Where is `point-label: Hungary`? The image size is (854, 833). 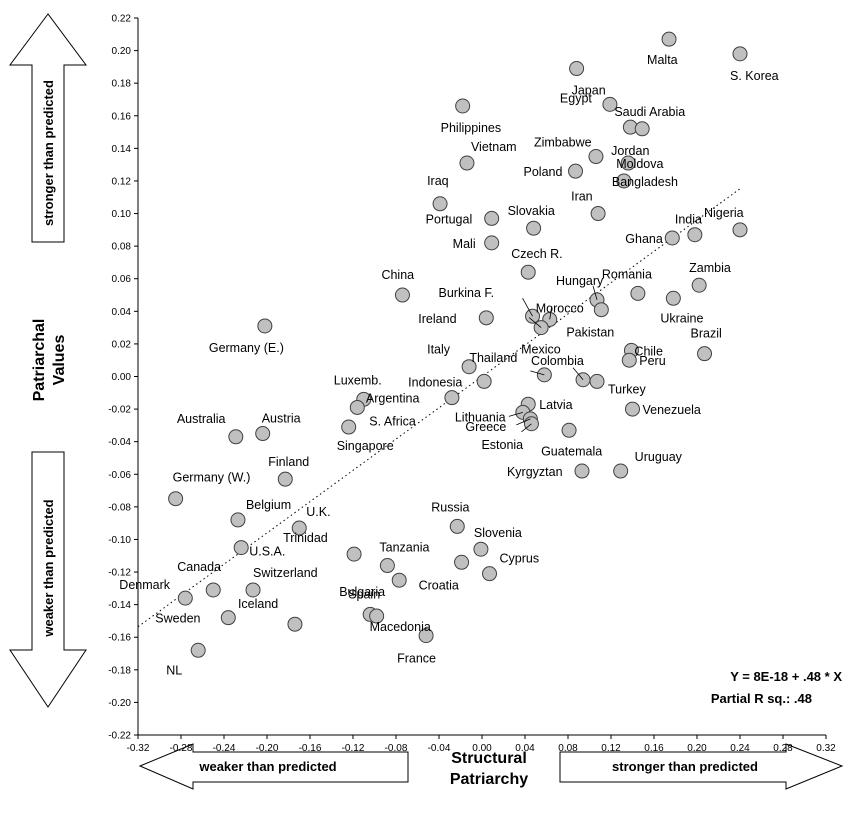 point-label: Hungary is located at coordinates (580, 281).